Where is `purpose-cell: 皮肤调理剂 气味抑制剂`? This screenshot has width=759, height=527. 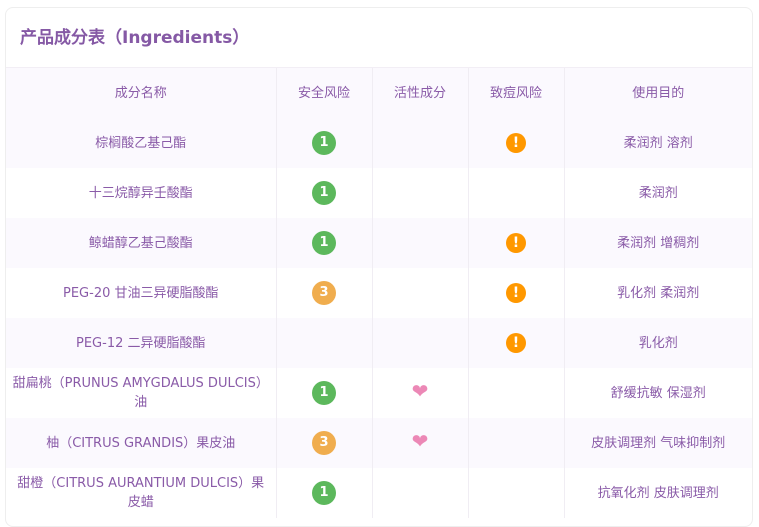
purpose-cell: 皮肤调理剂 气味抑制剂 is located at coordinates (658, 443).